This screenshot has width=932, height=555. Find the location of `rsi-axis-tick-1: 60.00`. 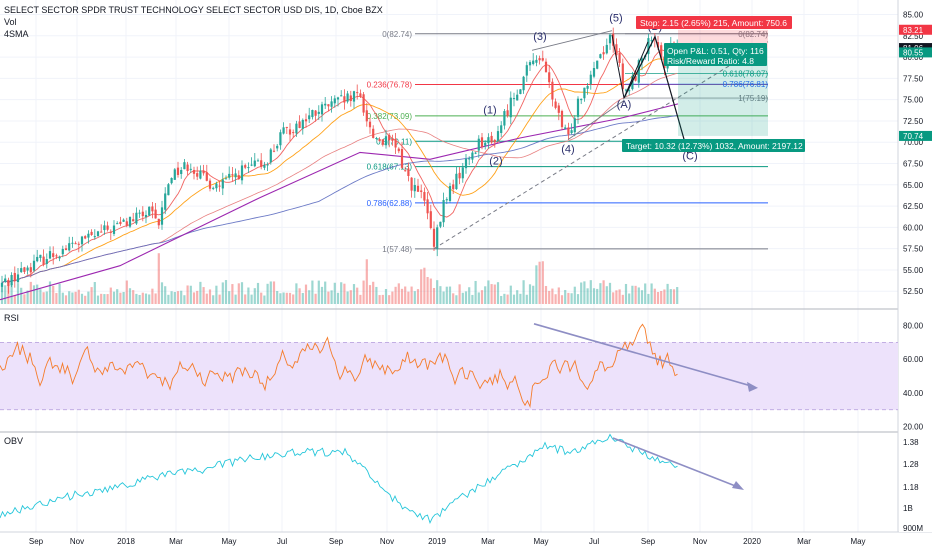

rsi-axis-tick-1: 60.00 is located at coordinates (913, 359).